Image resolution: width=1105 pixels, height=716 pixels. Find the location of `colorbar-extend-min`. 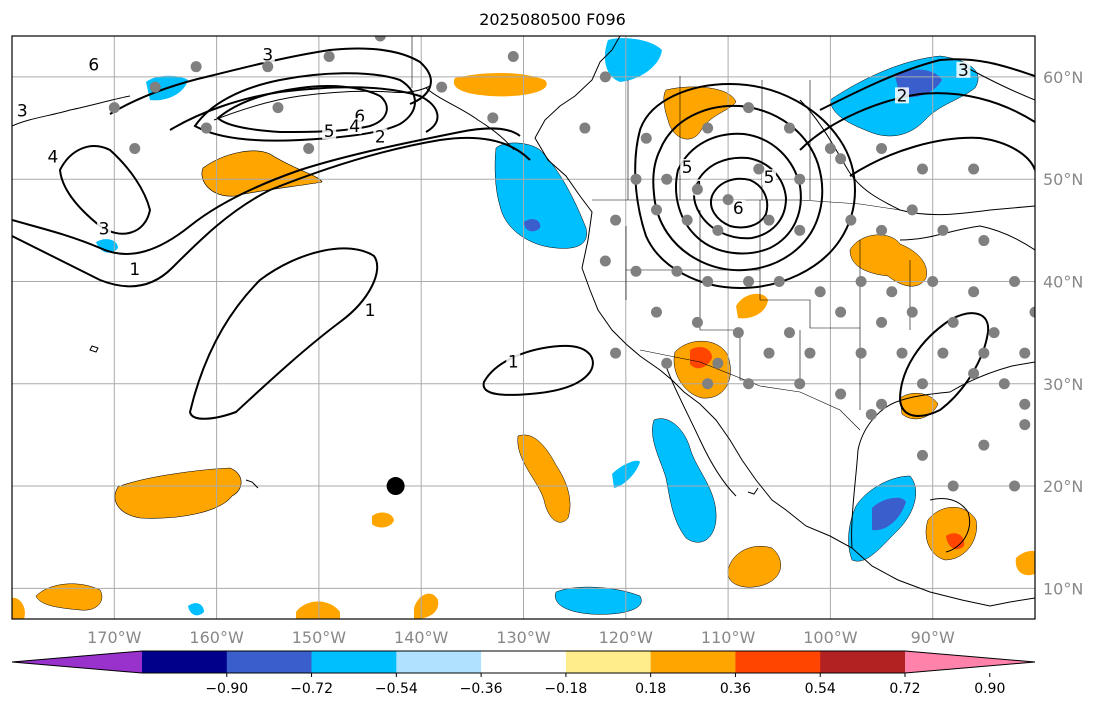

colorbar-extend-min is located at coordinates (77, 662).